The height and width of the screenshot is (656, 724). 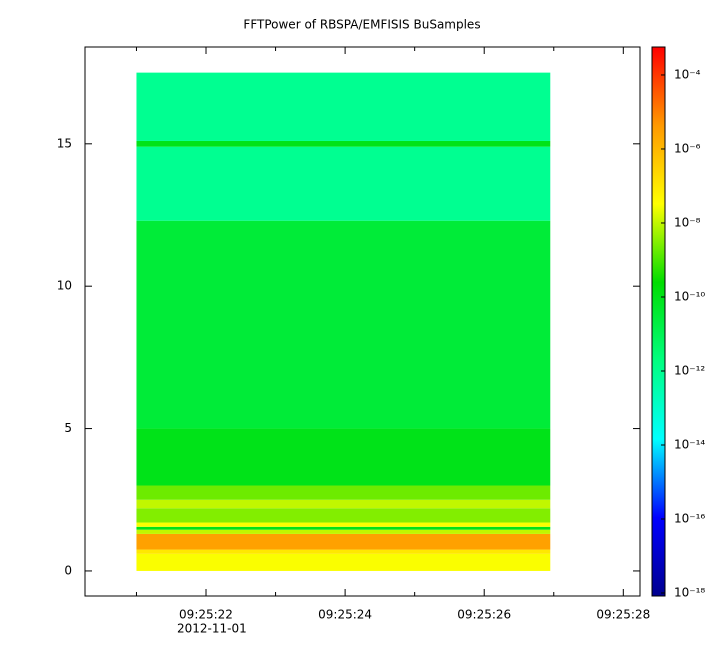 What do you see at coordinates (689, 593) in the screenshot?
I see `colorbar-tick-label: 10⁻¹⁸` at bounding box center [689, 593].